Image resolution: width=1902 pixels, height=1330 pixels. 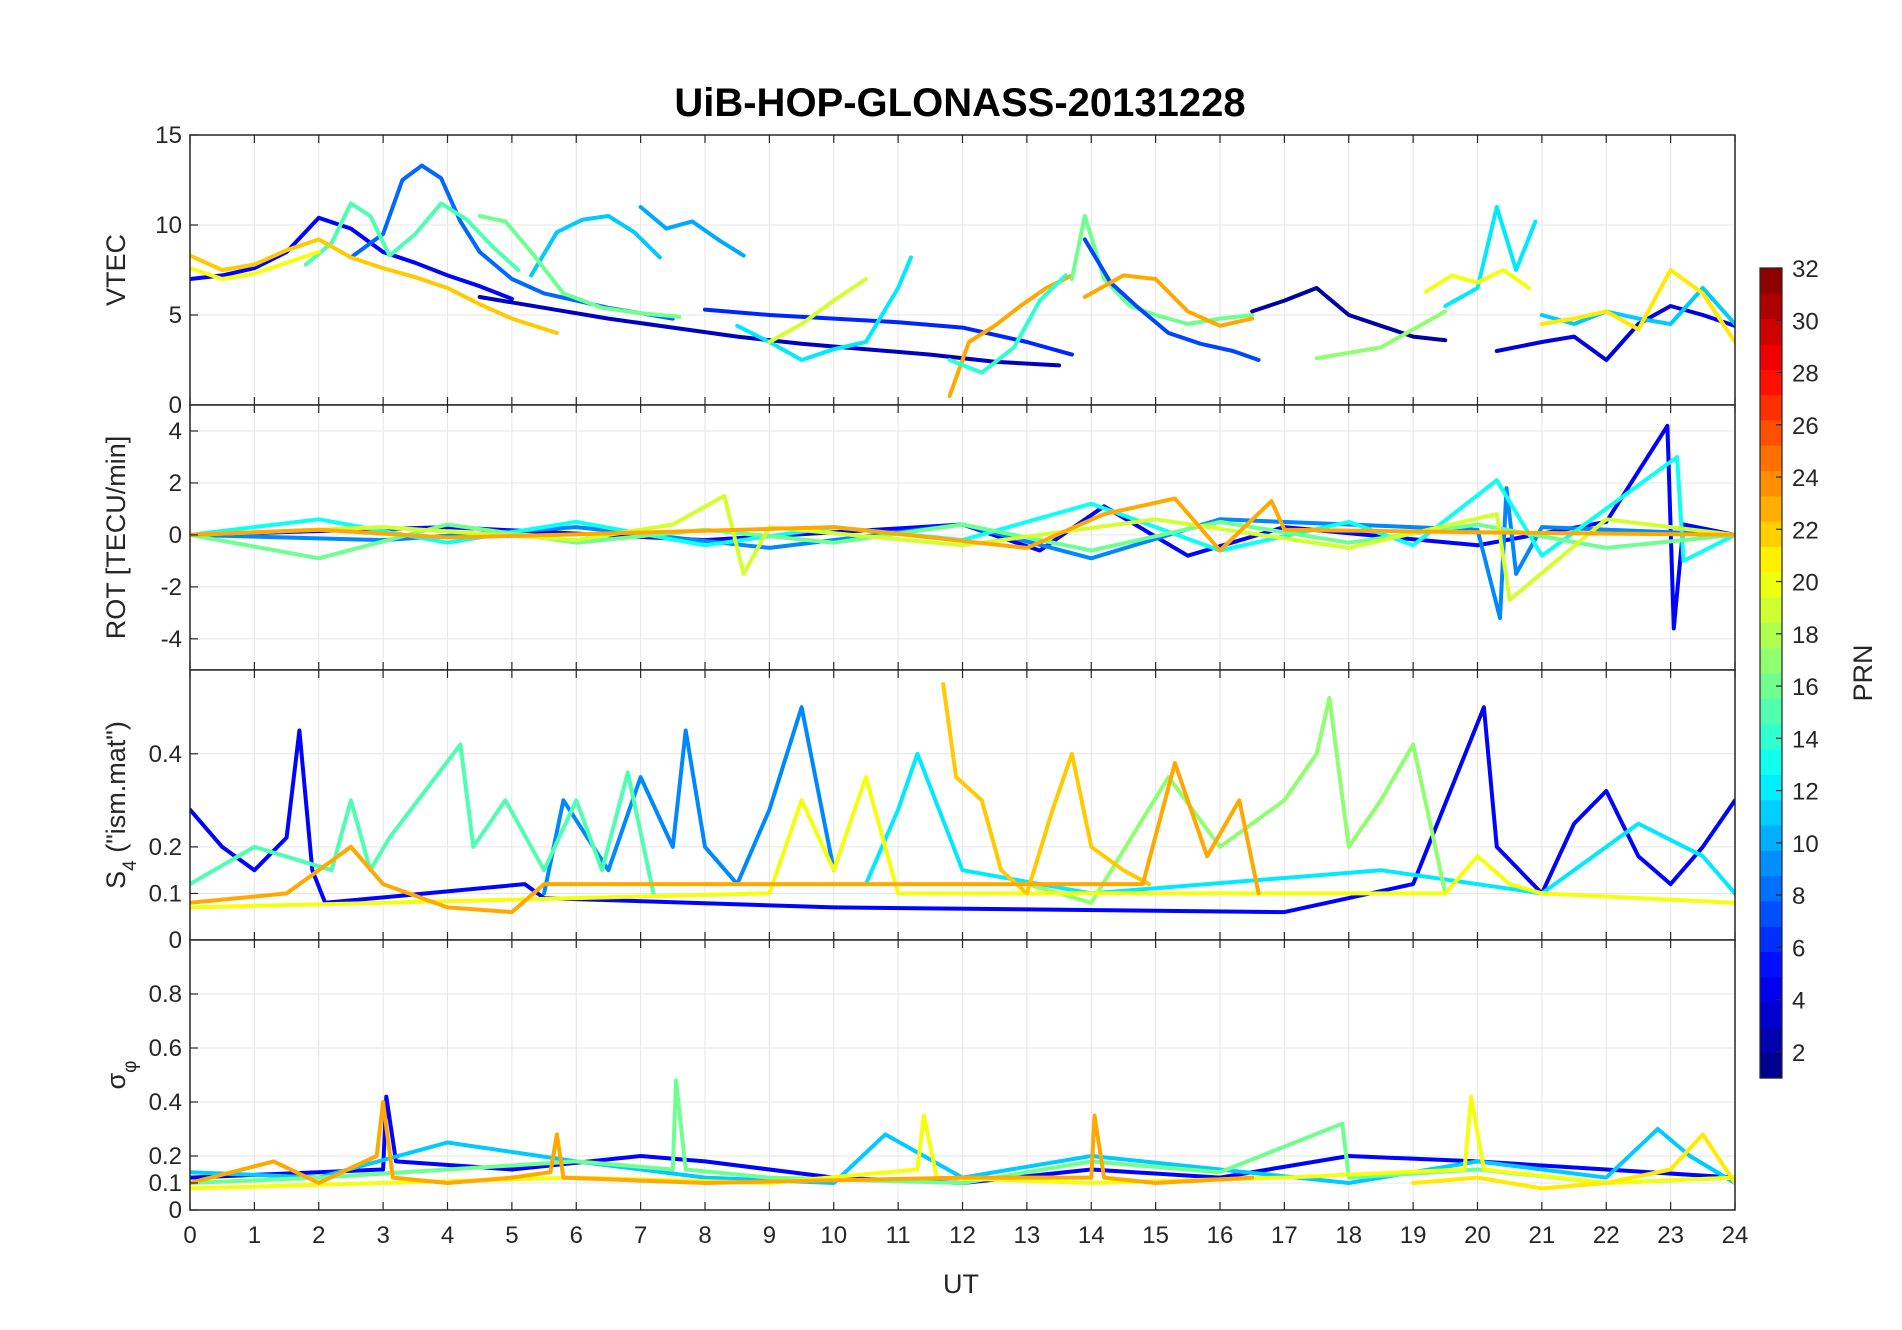 I want to click on colorbar-tick-label: 10, so click(x=1805, y=844).